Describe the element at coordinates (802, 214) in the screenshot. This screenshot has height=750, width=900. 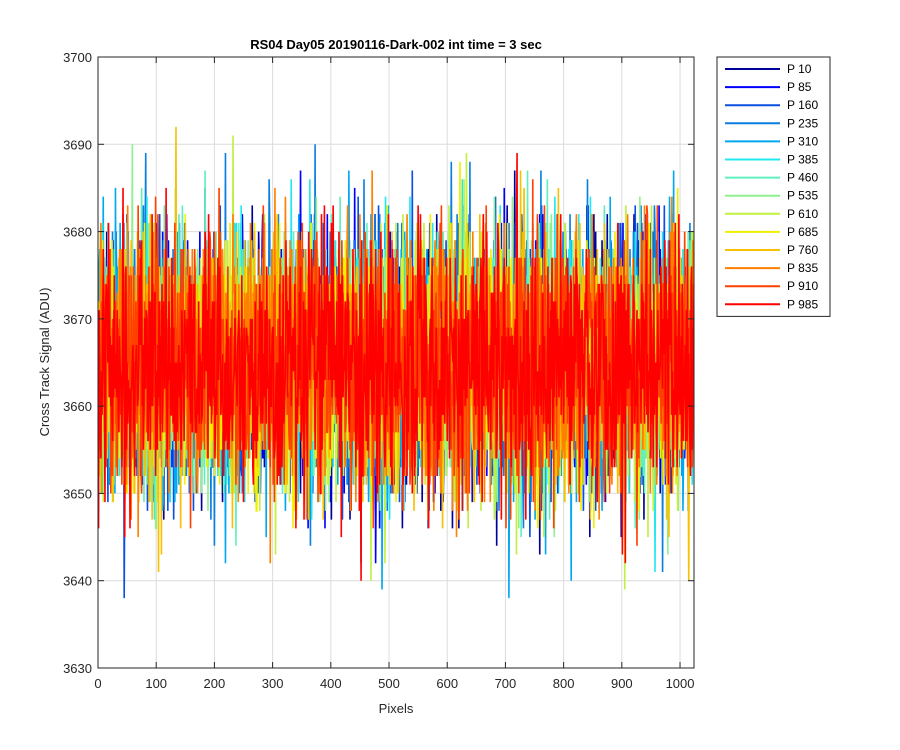
I see `legend-label: P 610` at that location.